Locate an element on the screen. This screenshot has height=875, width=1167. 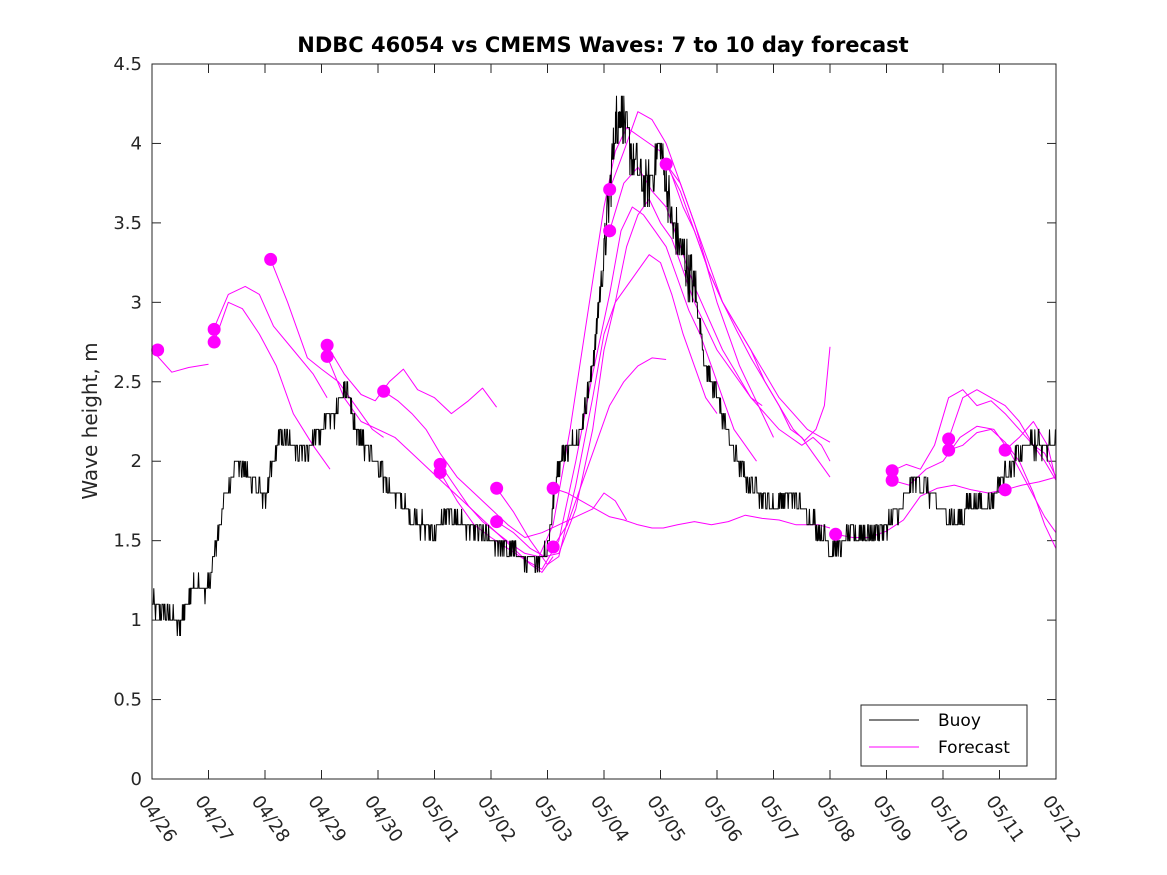
y-axis-label: Wave height, m is located at coordinates (90, 420).